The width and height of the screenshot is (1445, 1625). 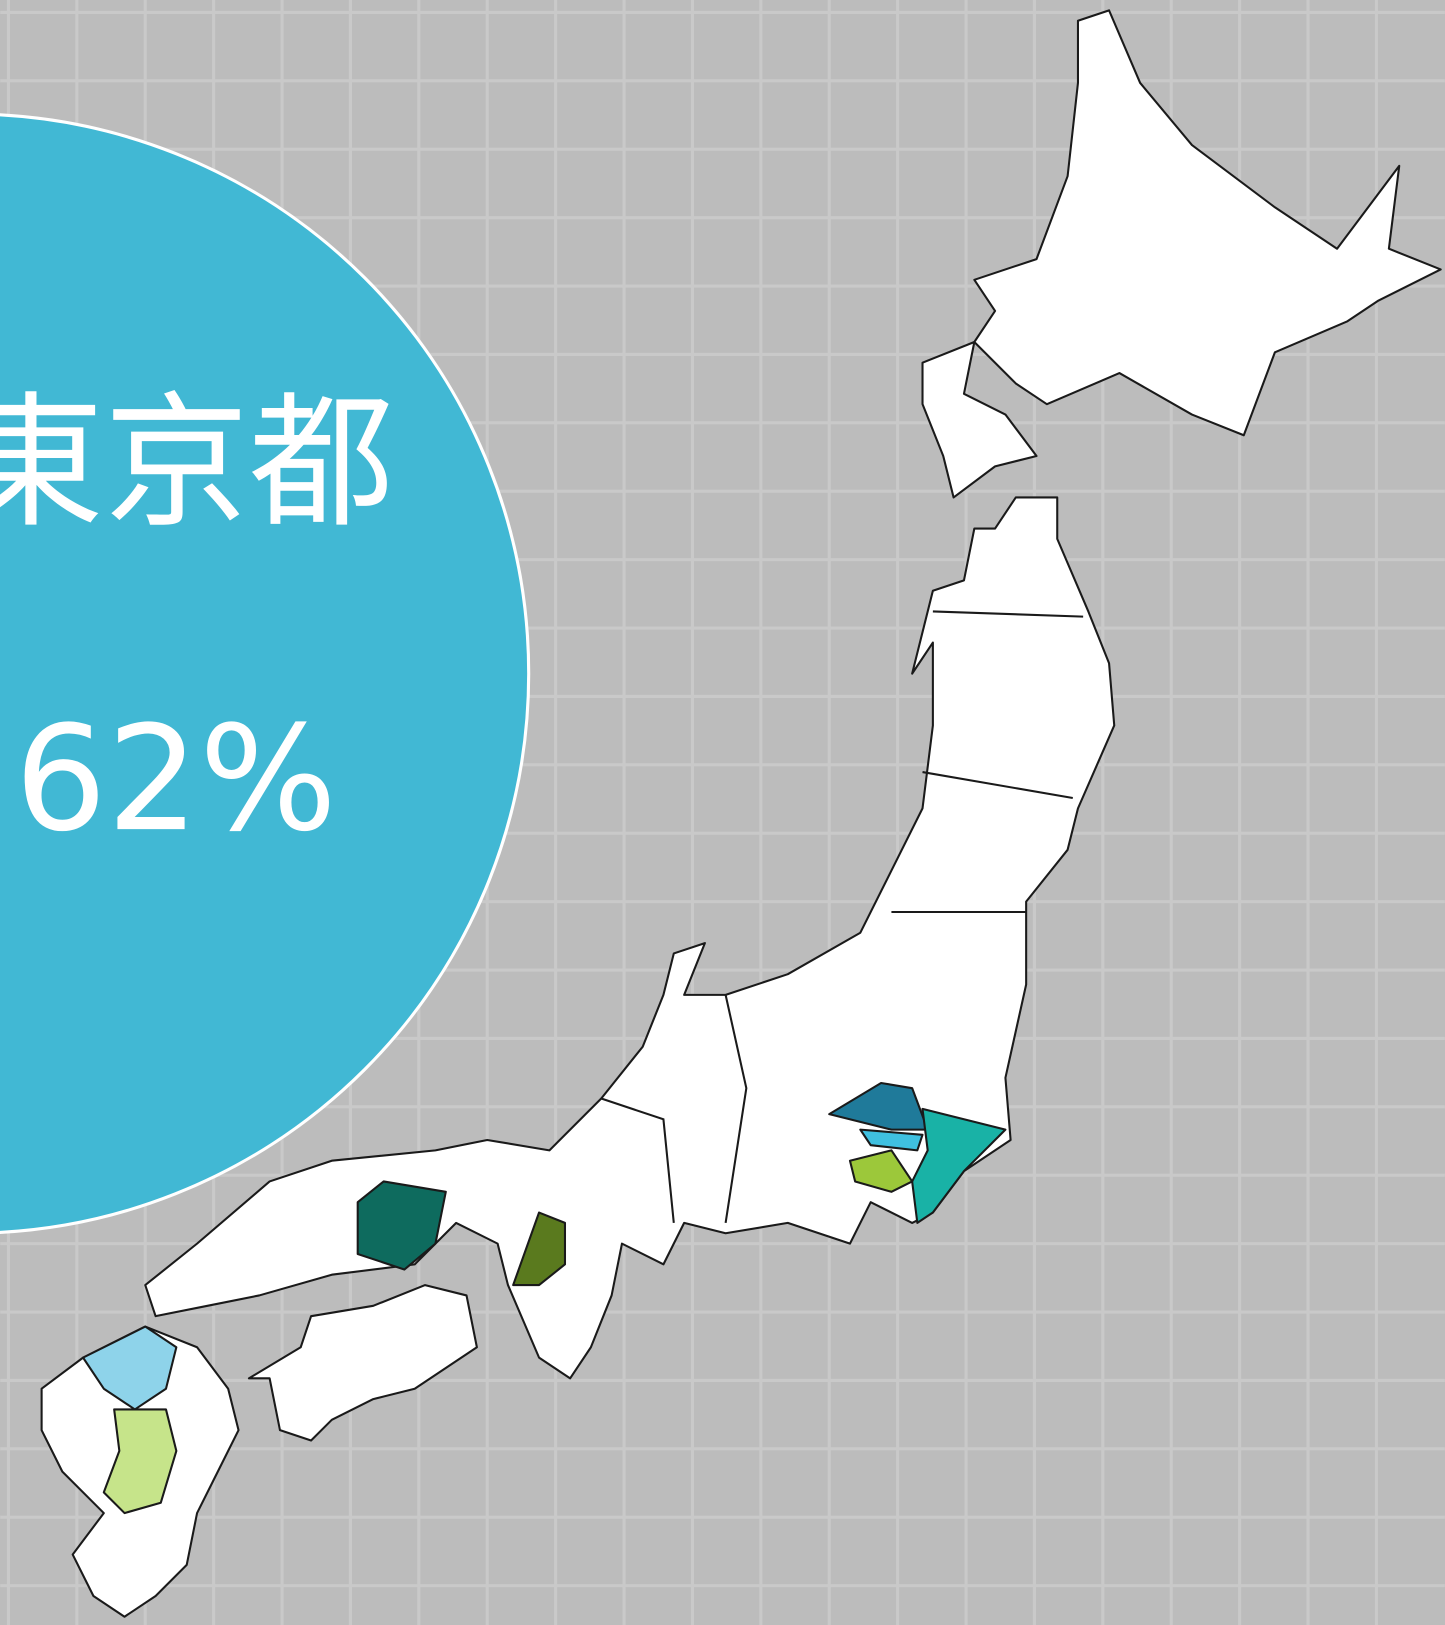 I want to click on fukuoka, so click(x=130, y=1368).